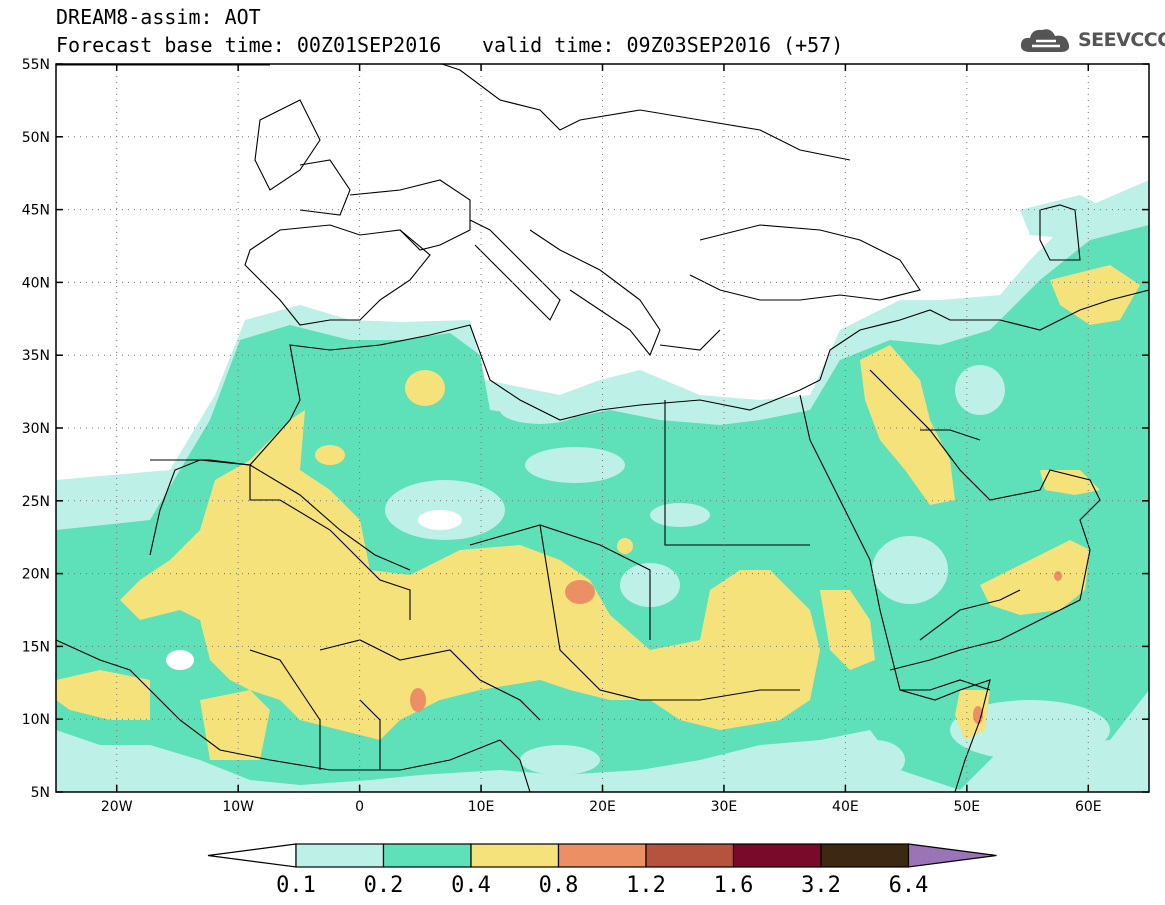 The image size is (1165, 905). I want to click on lat-tick-label: 20N, so click(36, 575).